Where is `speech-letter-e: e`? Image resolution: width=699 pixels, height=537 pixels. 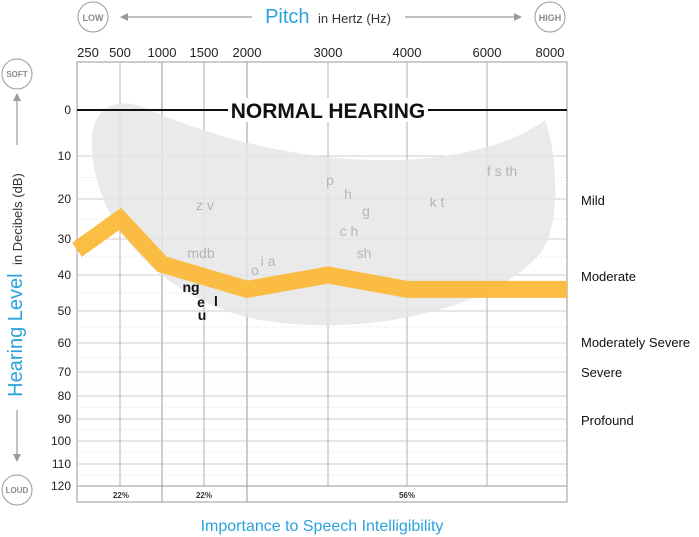
speech-letter-e: e is located at coordinates (201, 302).